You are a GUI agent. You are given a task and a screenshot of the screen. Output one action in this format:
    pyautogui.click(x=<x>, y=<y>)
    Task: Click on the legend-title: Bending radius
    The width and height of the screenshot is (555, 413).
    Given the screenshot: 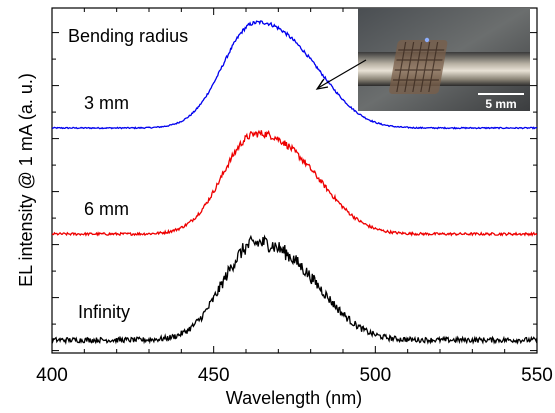 What is the action you would take?
    pyautogui.click(x=128, y=36)
    